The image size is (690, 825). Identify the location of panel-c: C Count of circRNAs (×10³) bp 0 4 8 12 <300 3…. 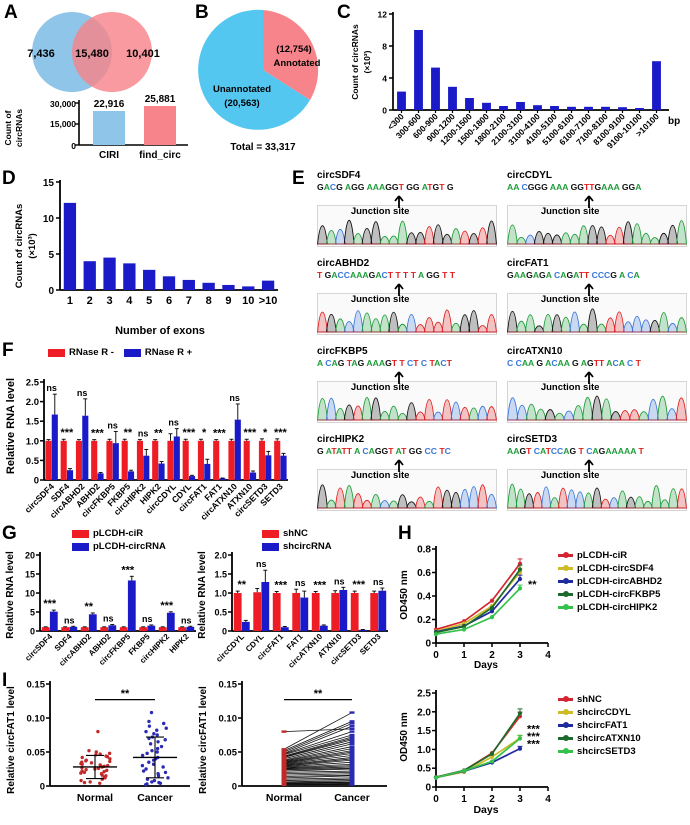
(512, 84).